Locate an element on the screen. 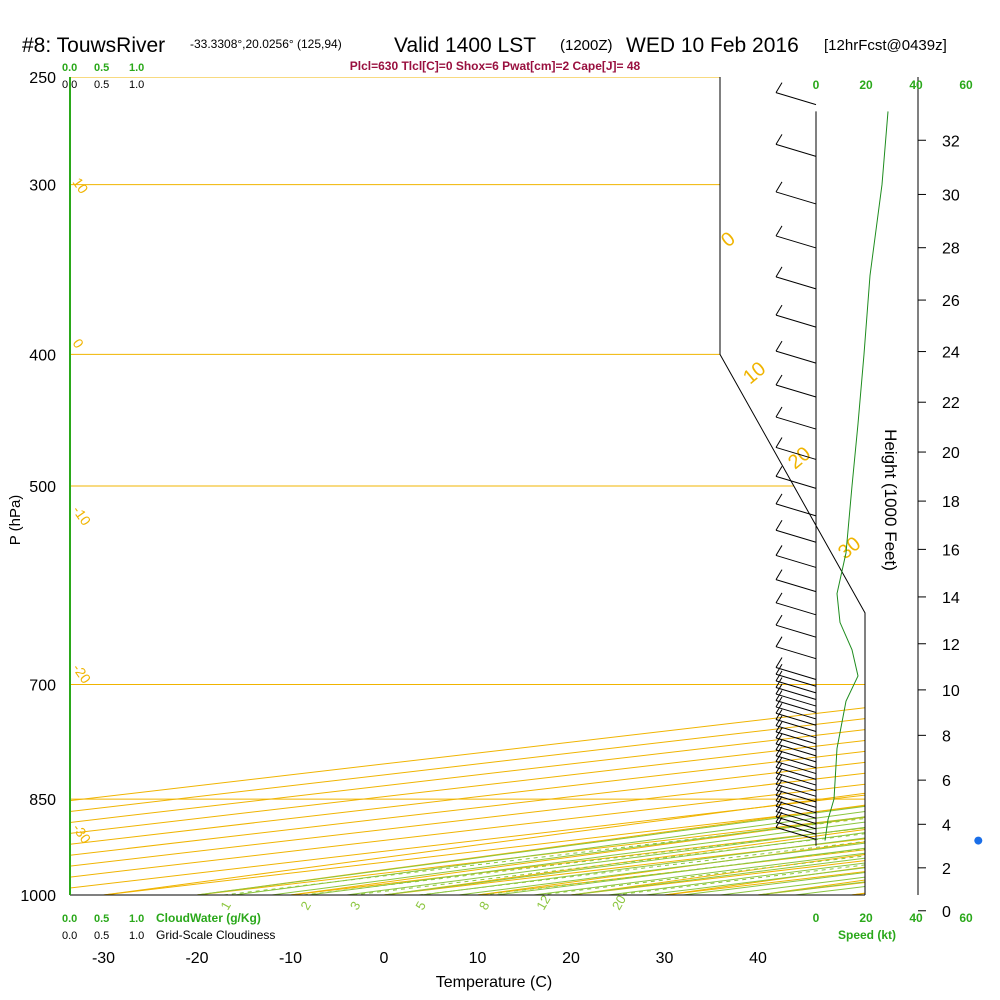 Image resolution: width=1000 pixels, height=1000 pixels. x-tick-label: -20 is located at coordinates (196, 958).